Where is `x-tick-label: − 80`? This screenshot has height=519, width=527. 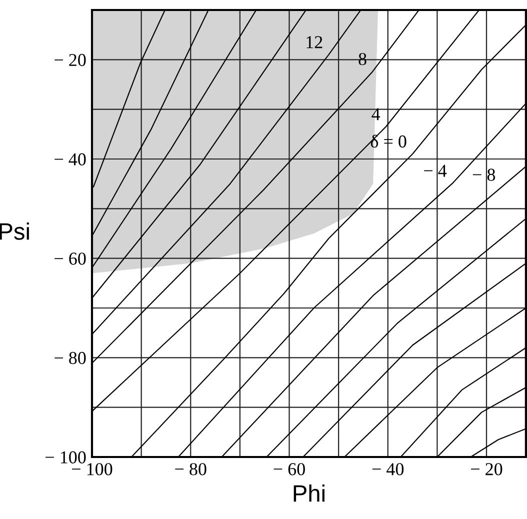
x-tick-label: − 80 is located at coordinates (190, 469).